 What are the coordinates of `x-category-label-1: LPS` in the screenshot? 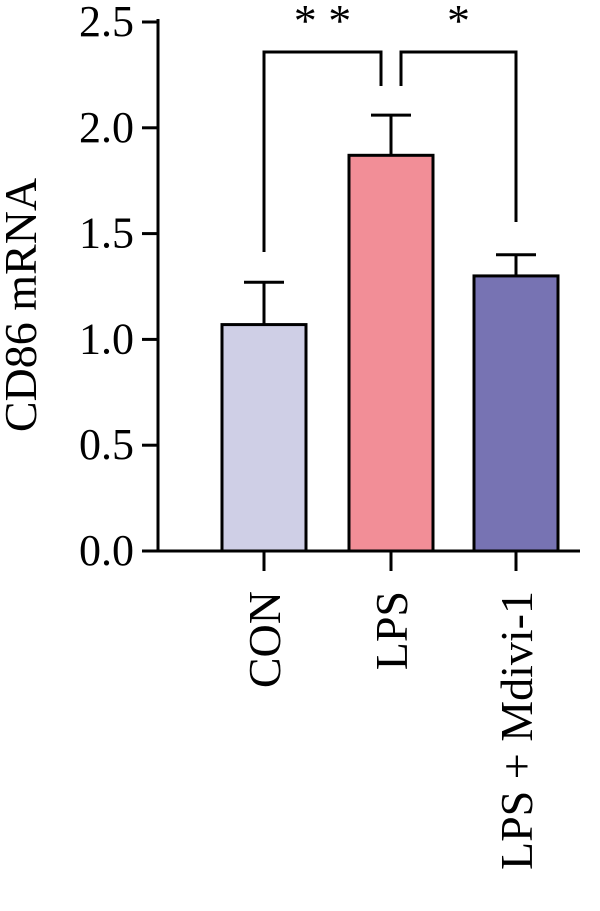 It's located at (391, 630).